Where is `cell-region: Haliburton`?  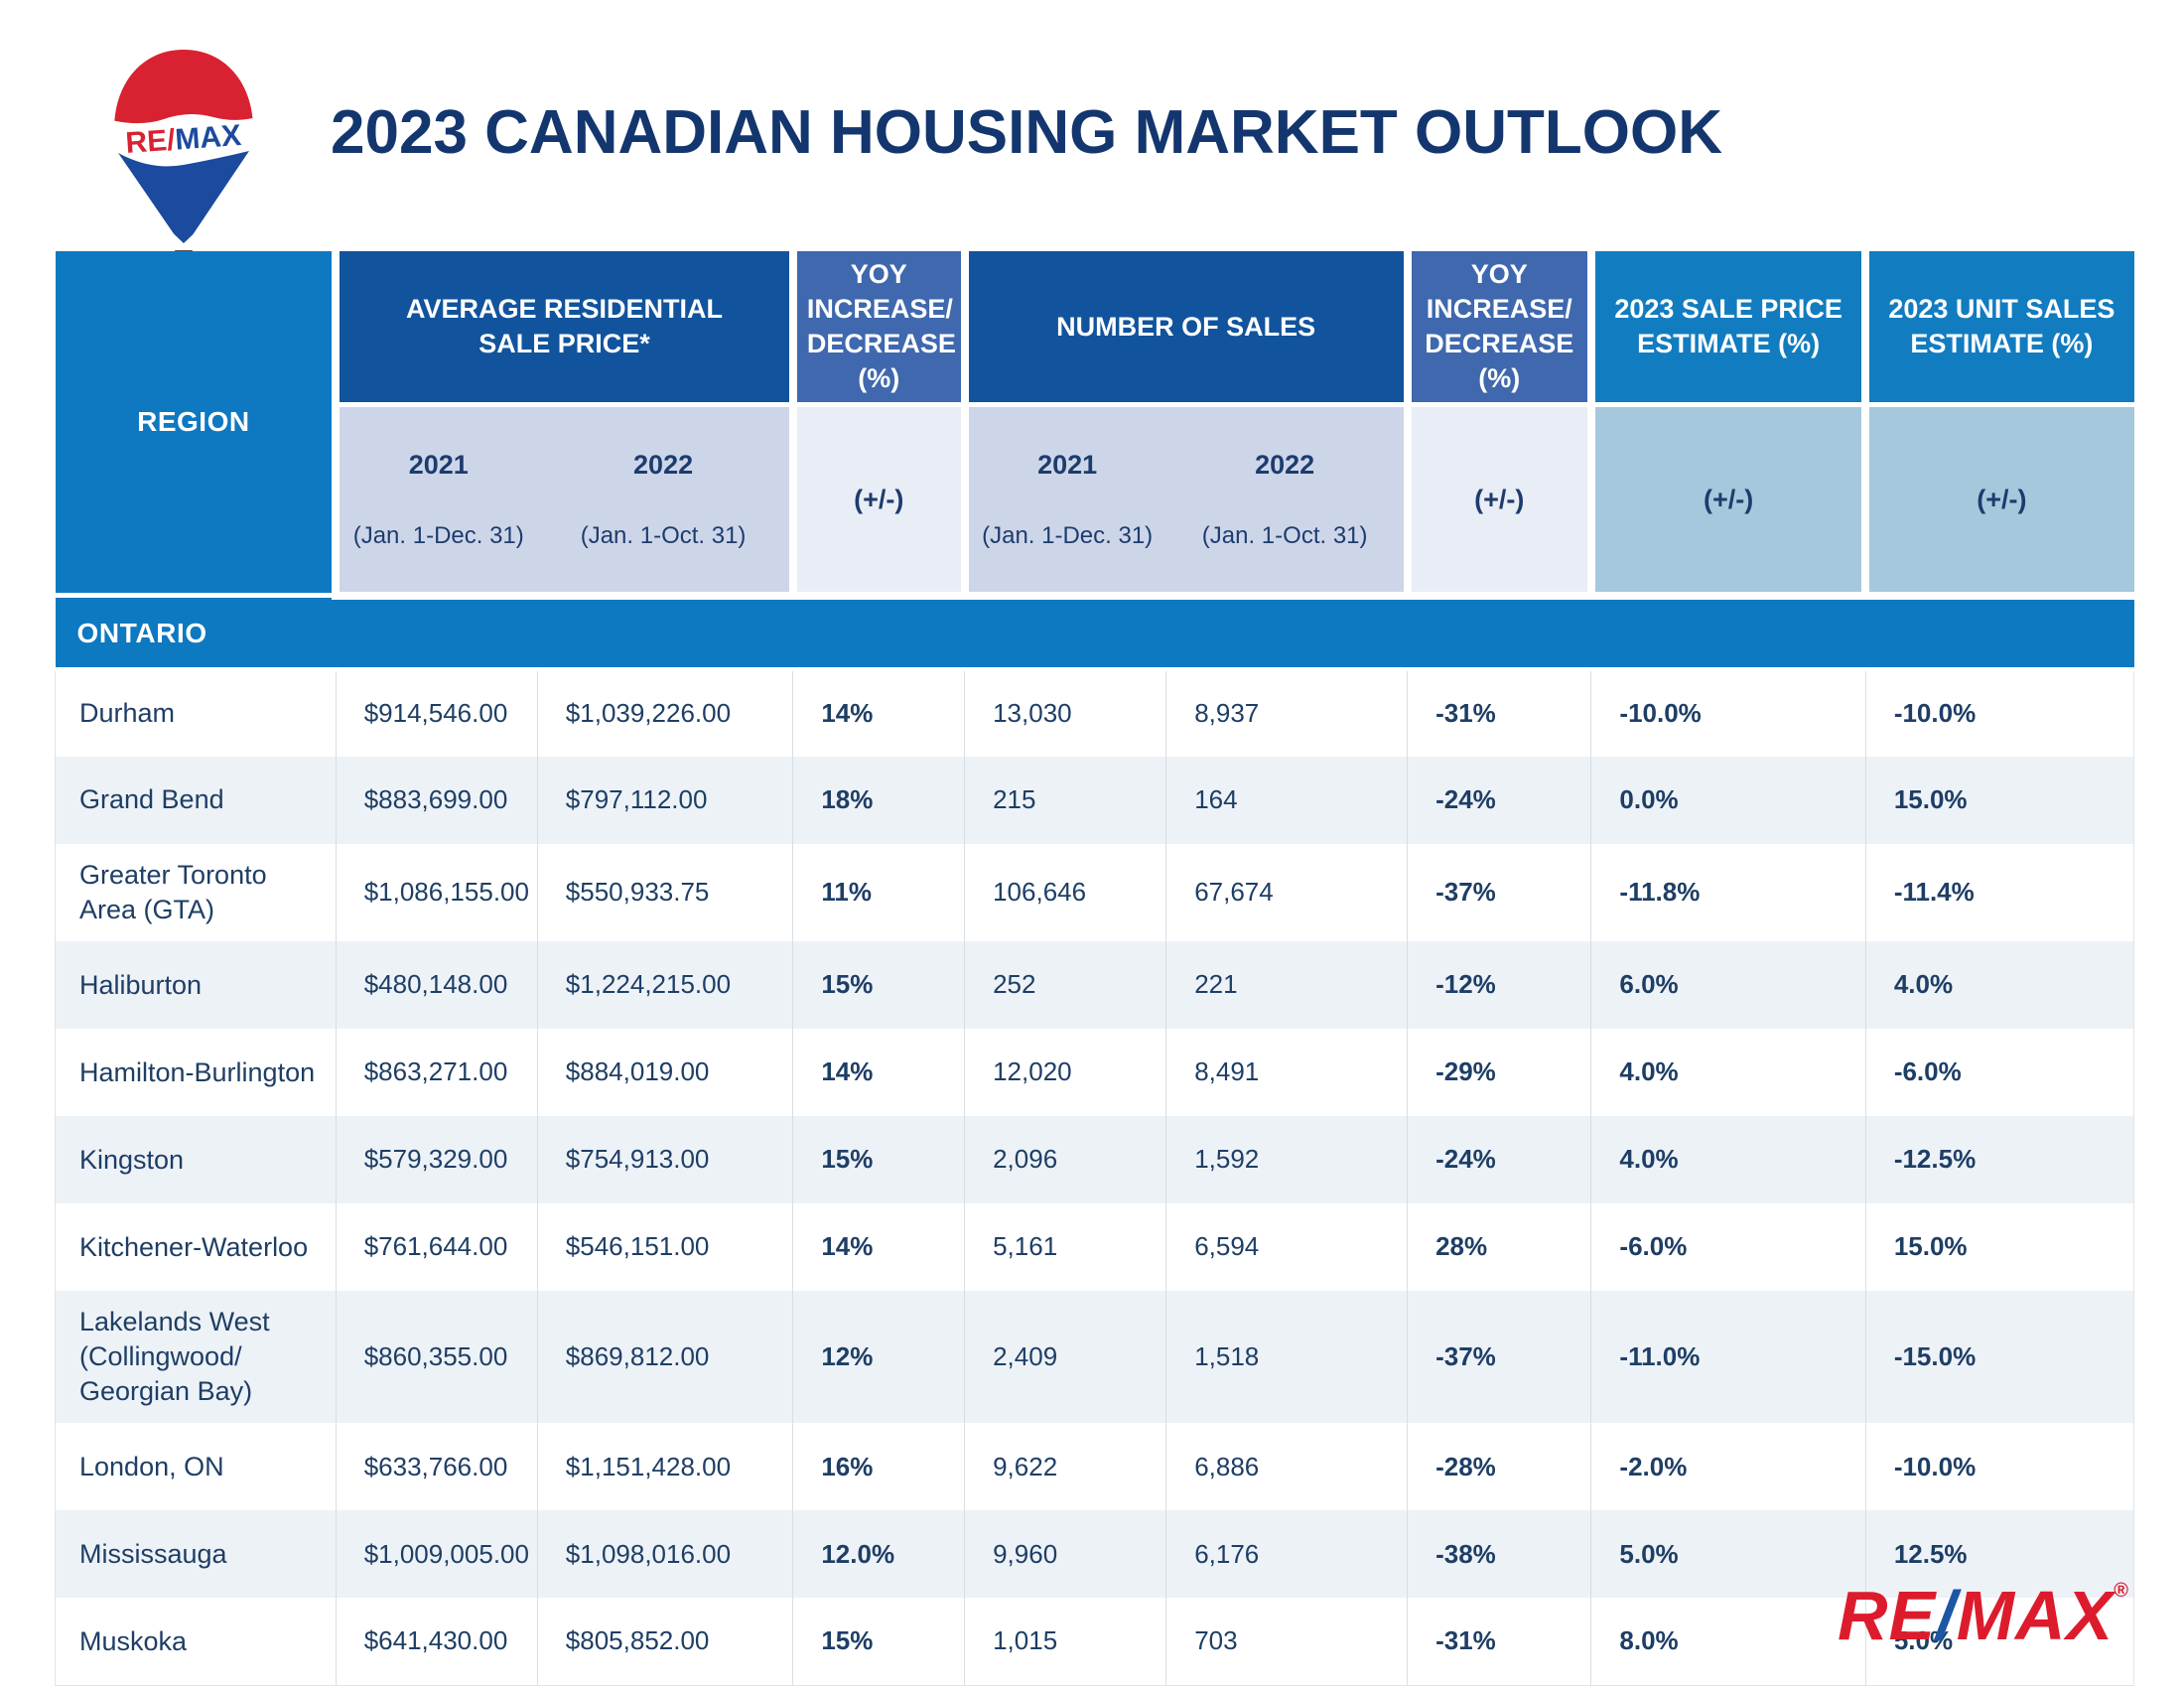 cell-region: Haliburton is located at coordinates (196, 985).